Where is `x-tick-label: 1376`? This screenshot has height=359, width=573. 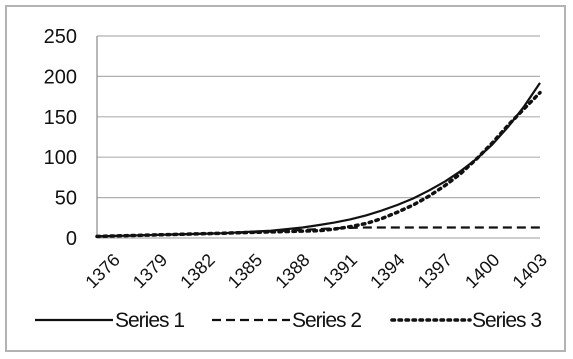
x-tick-label: 1376 is located at coordinates (102, 271).